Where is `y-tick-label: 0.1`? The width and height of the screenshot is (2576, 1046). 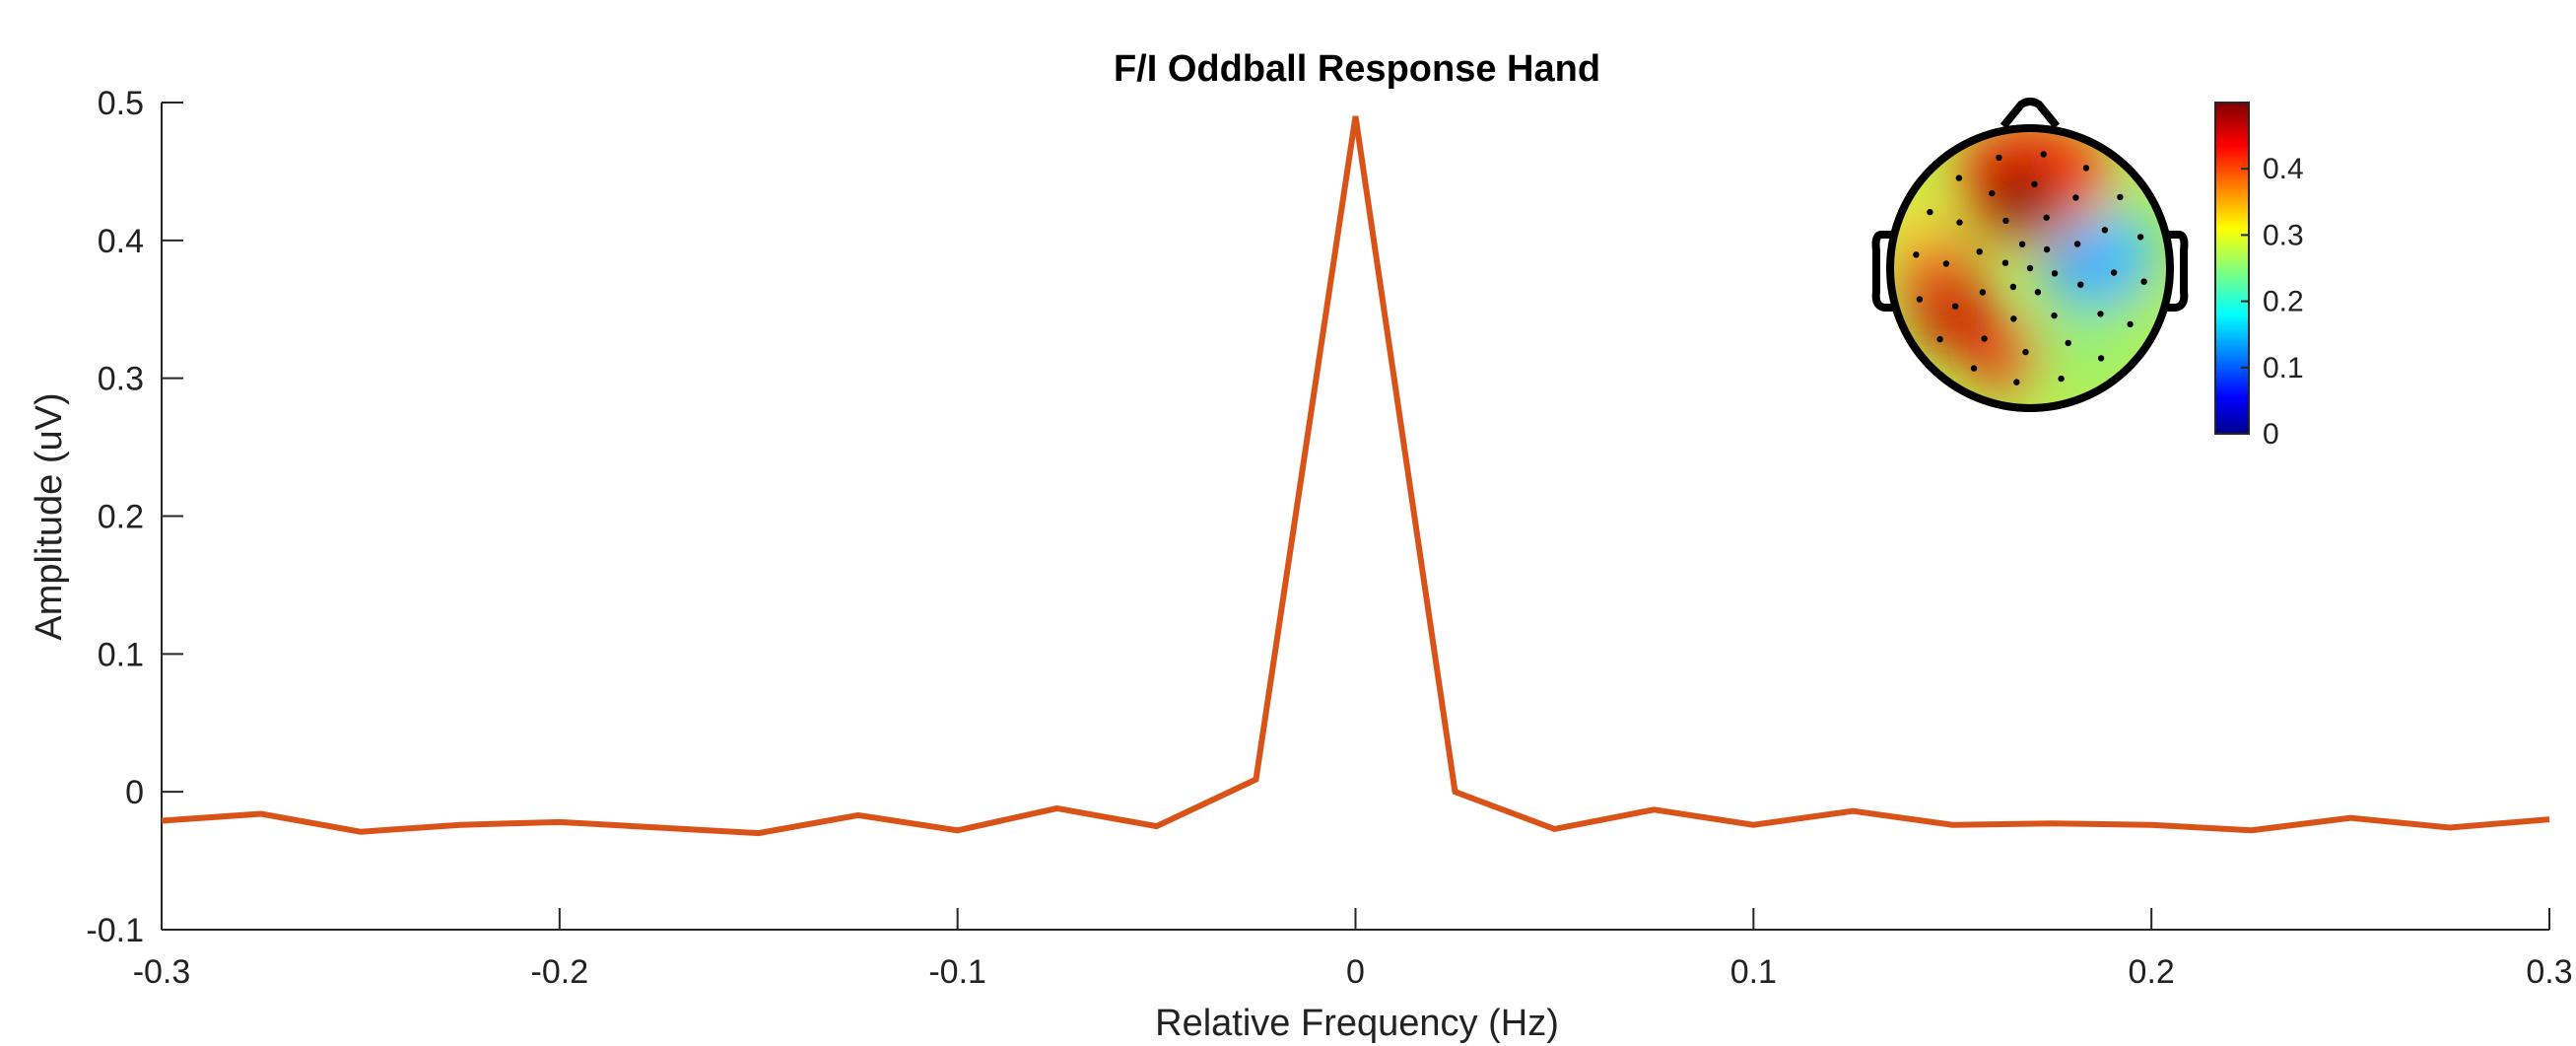
y-tick-label: 0.1 is located at coordinates (121, 654).